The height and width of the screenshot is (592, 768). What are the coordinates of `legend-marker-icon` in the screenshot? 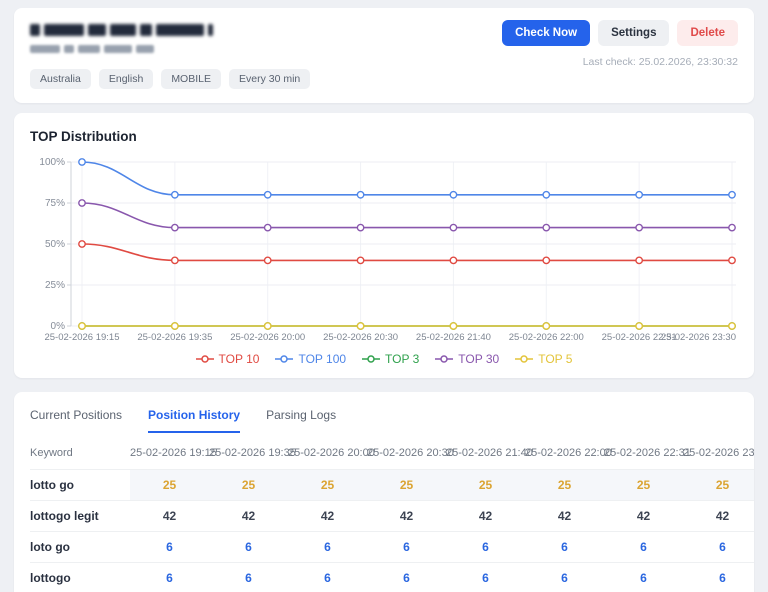 It's located at (371, 359).